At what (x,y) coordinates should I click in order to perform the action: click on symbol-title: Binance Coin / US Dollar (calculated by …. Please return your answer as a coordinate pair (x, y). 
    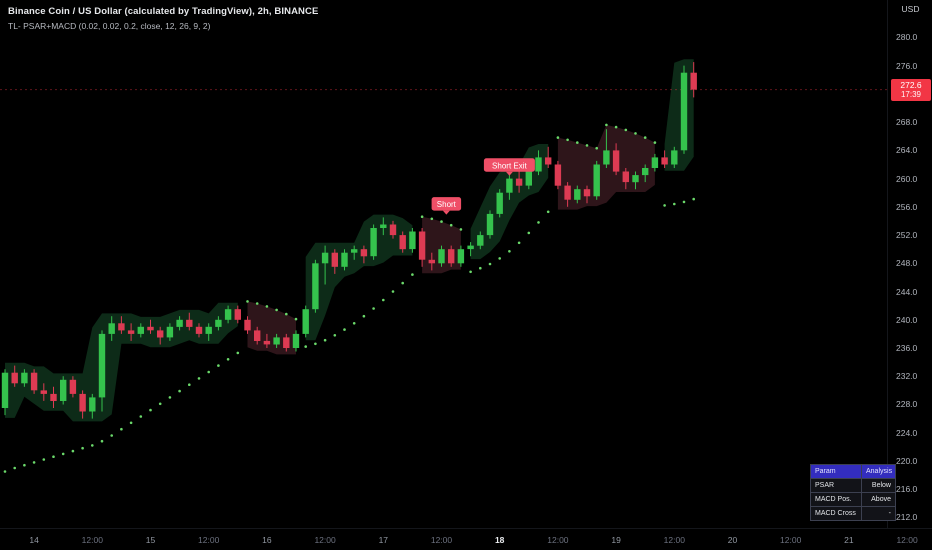
    Looking at the image, I should click on (163, 11).